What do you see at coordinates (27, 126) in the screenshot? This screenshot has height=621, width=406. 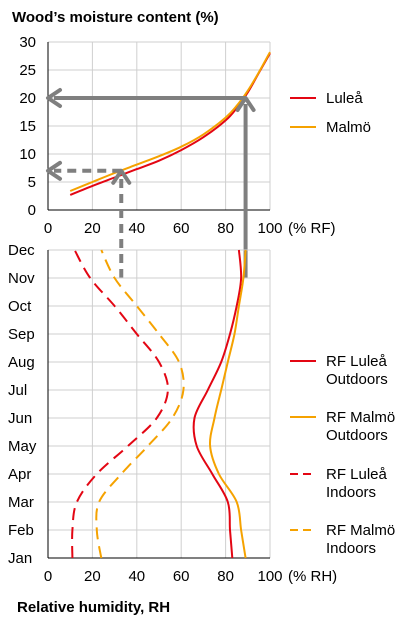 I see `top-y-tick-label: 15` at bounding box center [27, 126].